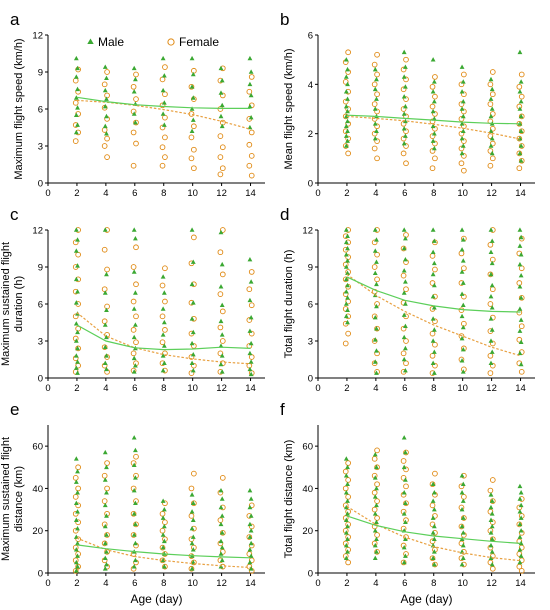 The height and width of the screenshot is (610, 550). Describe the element at coordinates (491, 388) in the screenshot. I see `x-tick-label: 12` at that location.